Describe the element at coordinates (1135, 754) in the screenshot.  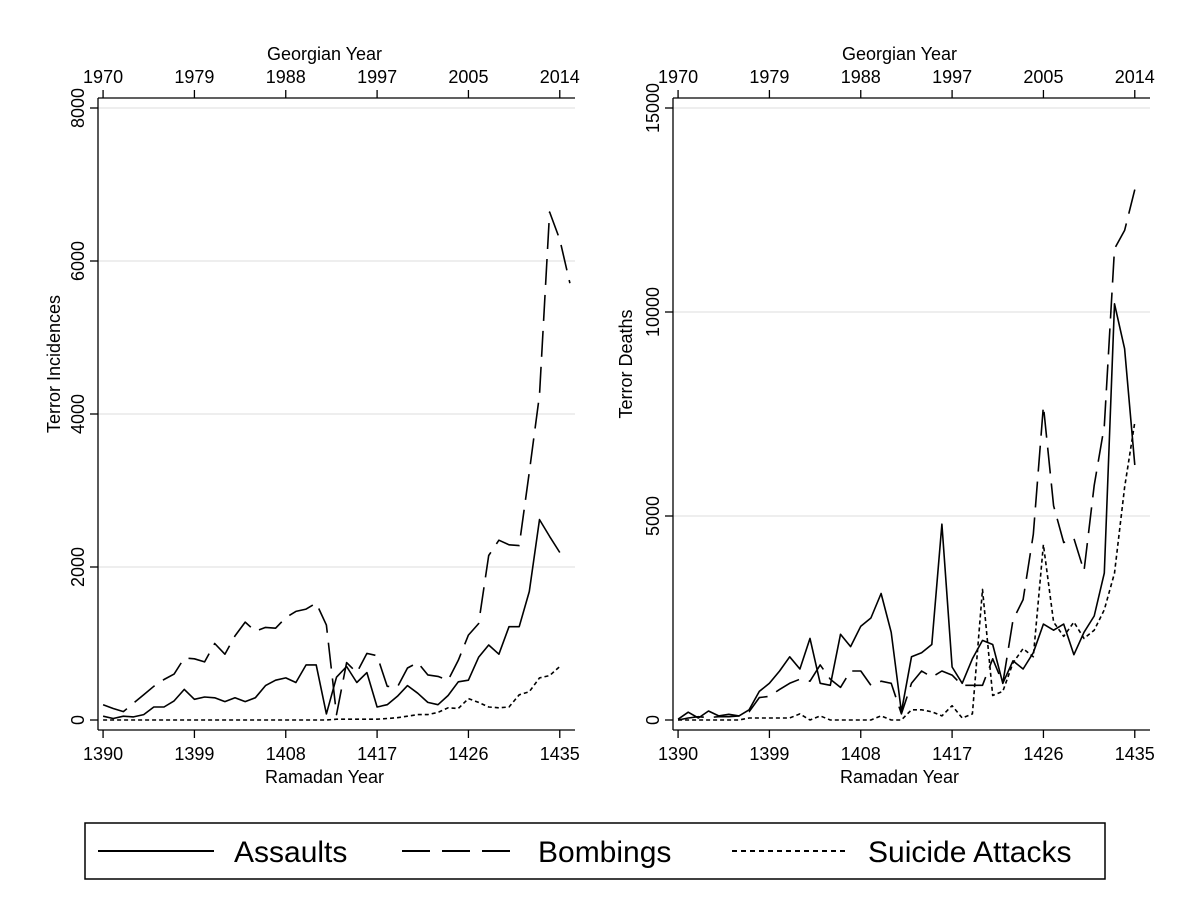
I see `right-x-tick-label-5: 1435` at that location.